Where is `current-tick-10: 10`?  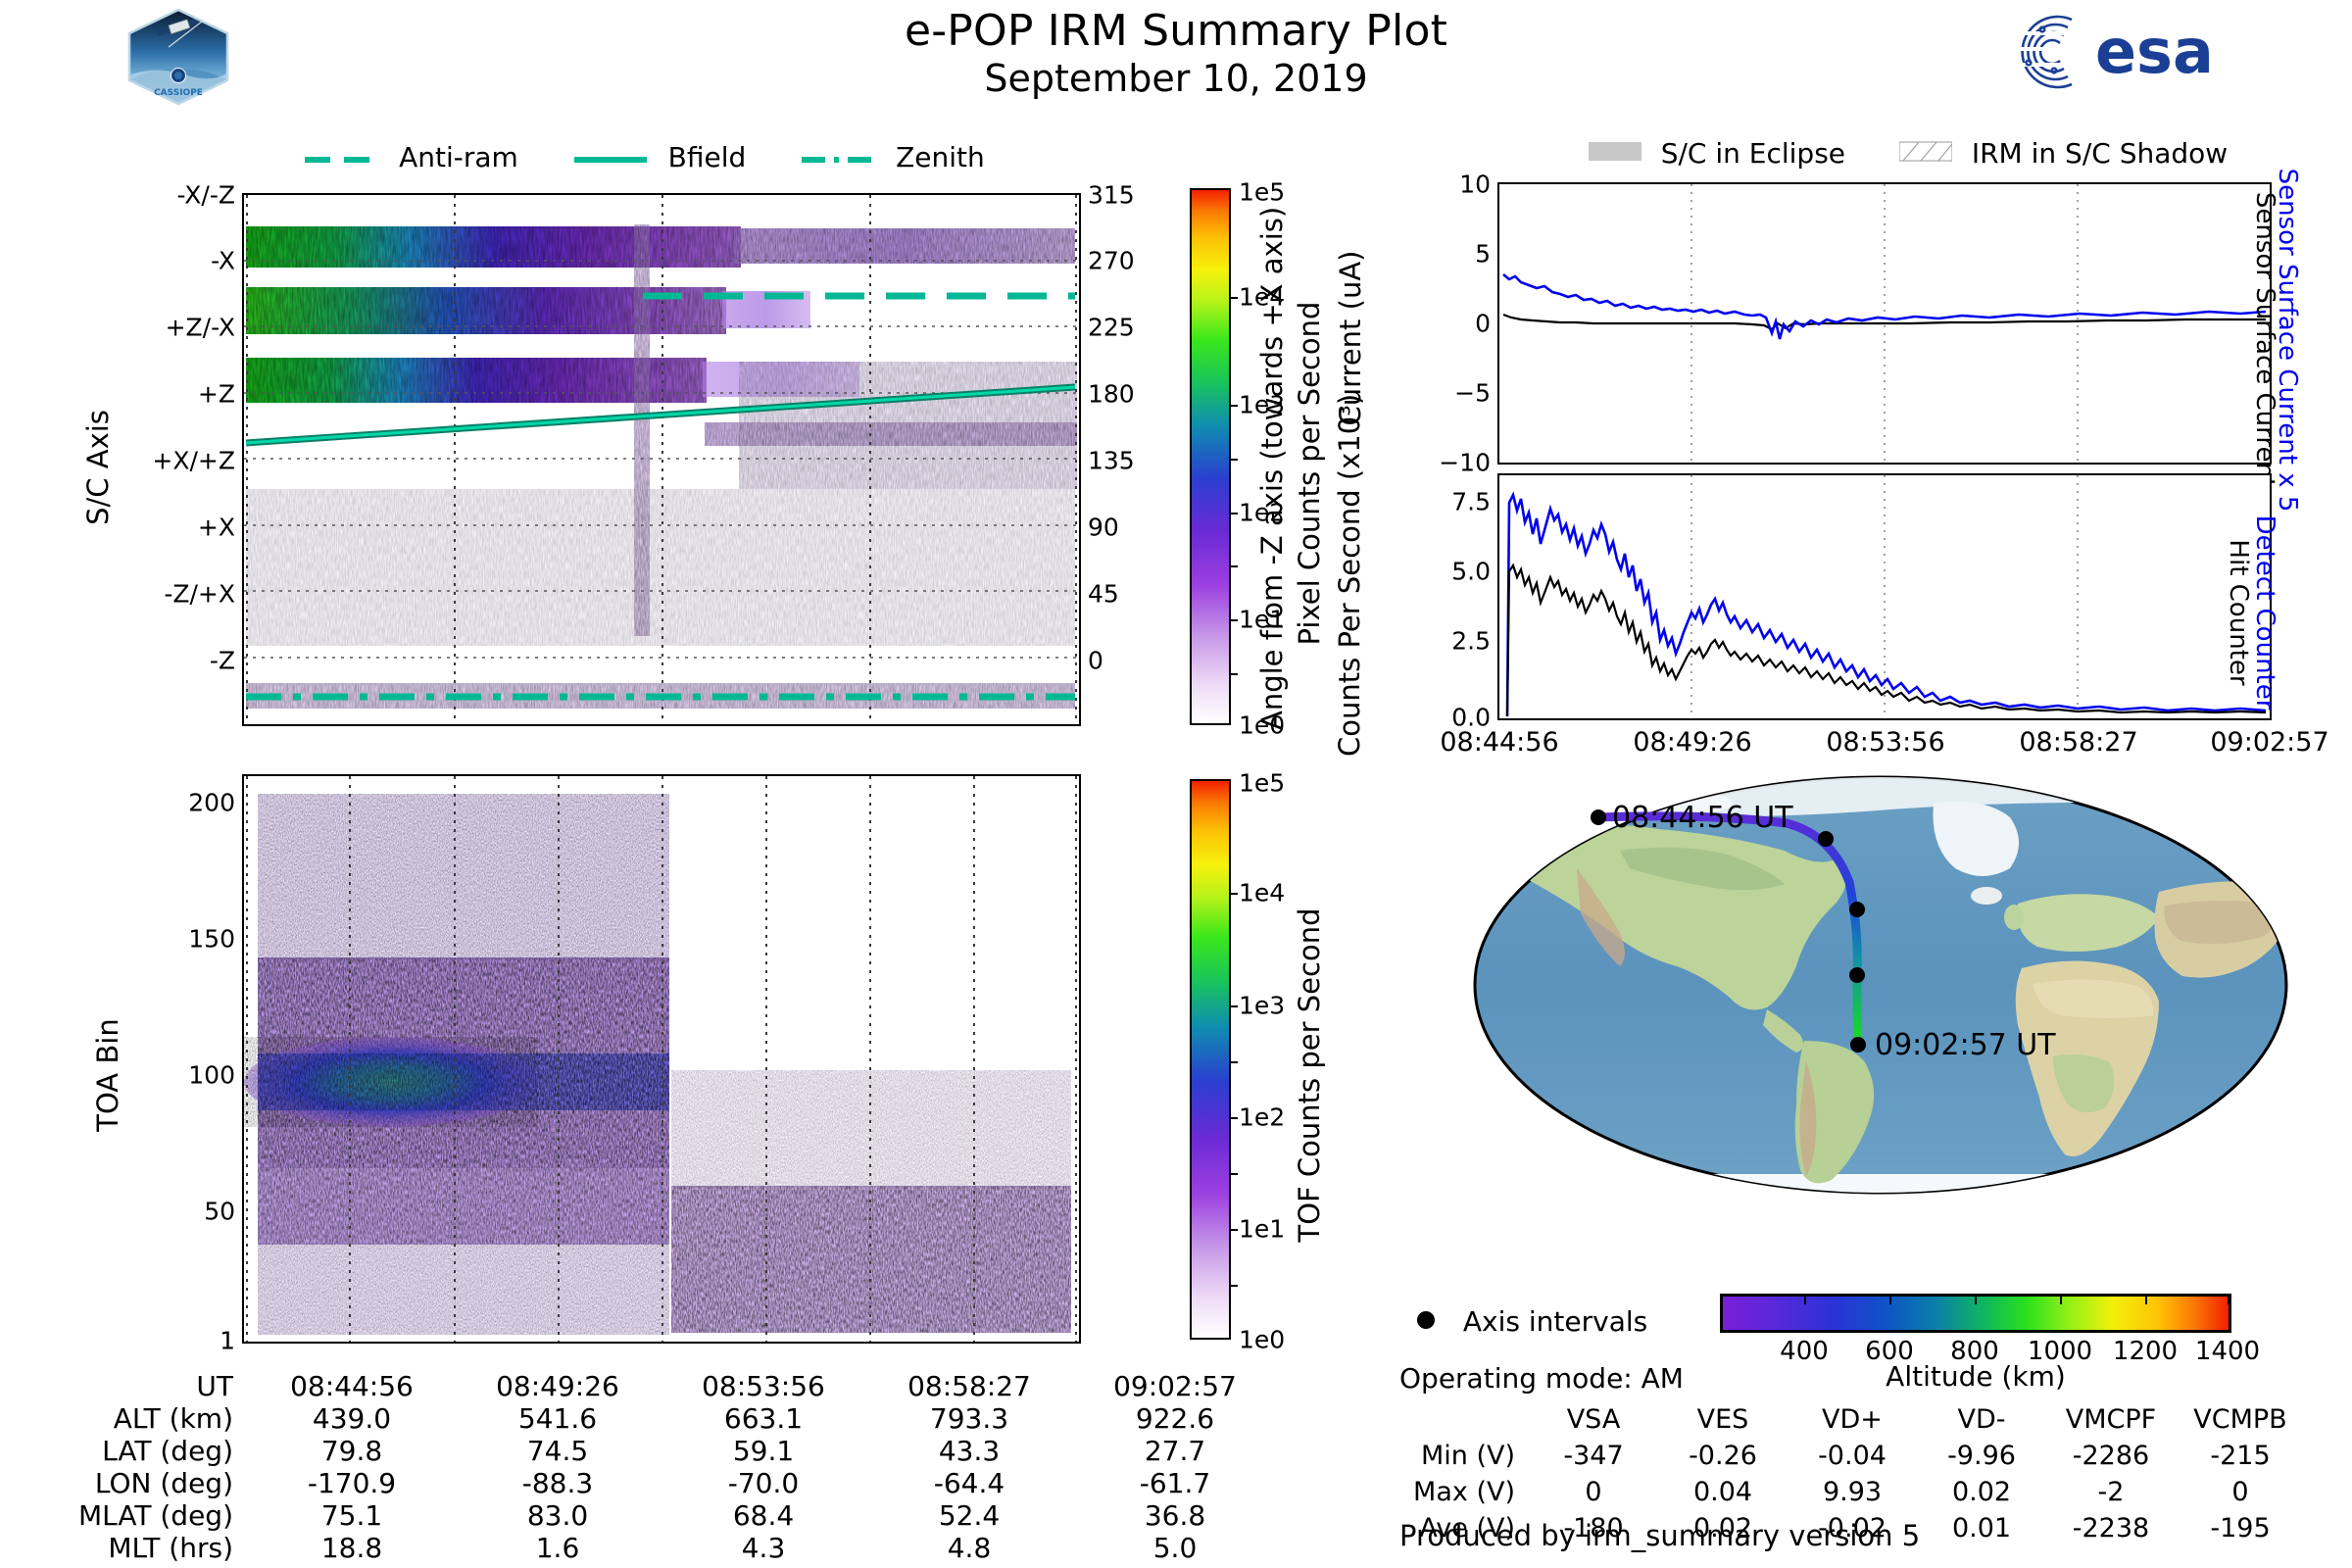 current-tick-10: 10 is located at coordinates (1475, 184).